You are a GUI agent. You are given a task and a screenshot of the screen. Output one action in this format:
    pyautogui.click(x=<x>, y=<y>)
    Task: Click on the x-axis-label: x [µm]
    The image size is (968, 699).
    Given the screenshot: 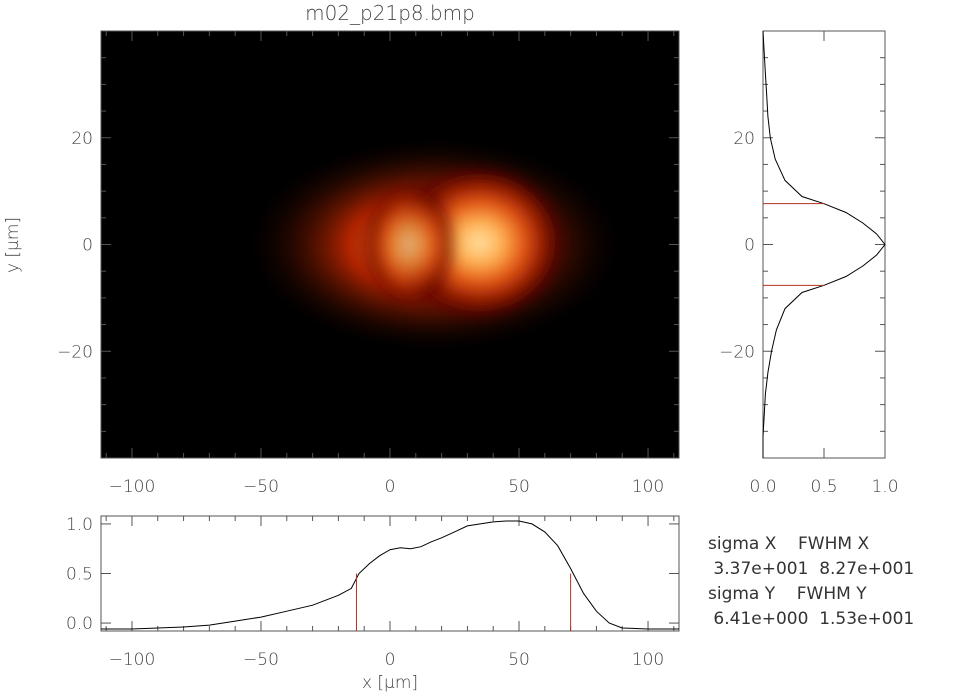 What is the action you would take?
    pyautogui.click(x=390, y=683)
    